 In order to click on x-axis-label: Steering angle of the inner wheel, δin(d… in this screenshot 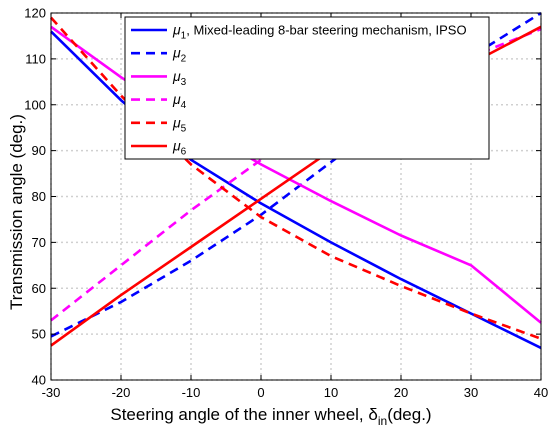, I will do `click(270, 416)`.